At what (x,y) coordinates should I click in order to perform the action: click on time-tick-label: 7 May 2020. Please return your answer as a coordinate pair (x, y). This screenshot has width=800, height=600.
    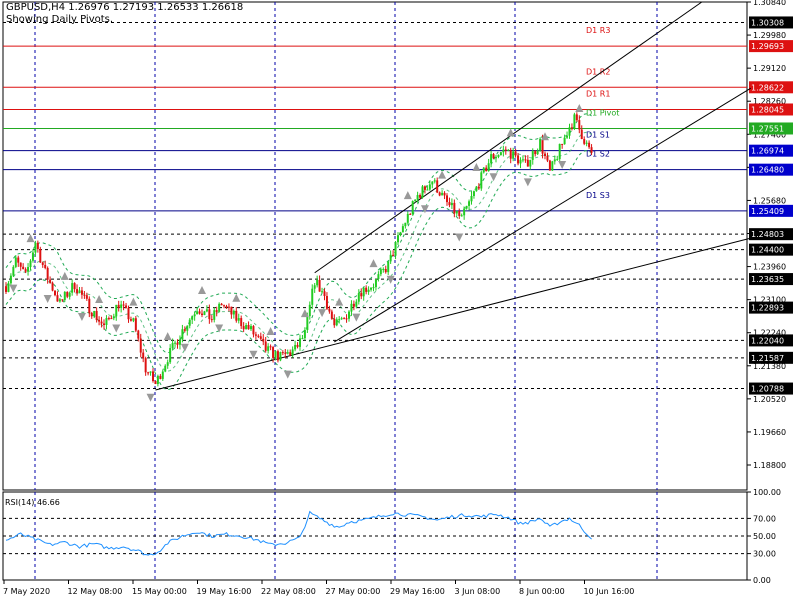
    Looking at the image, I should click on (26, 591).